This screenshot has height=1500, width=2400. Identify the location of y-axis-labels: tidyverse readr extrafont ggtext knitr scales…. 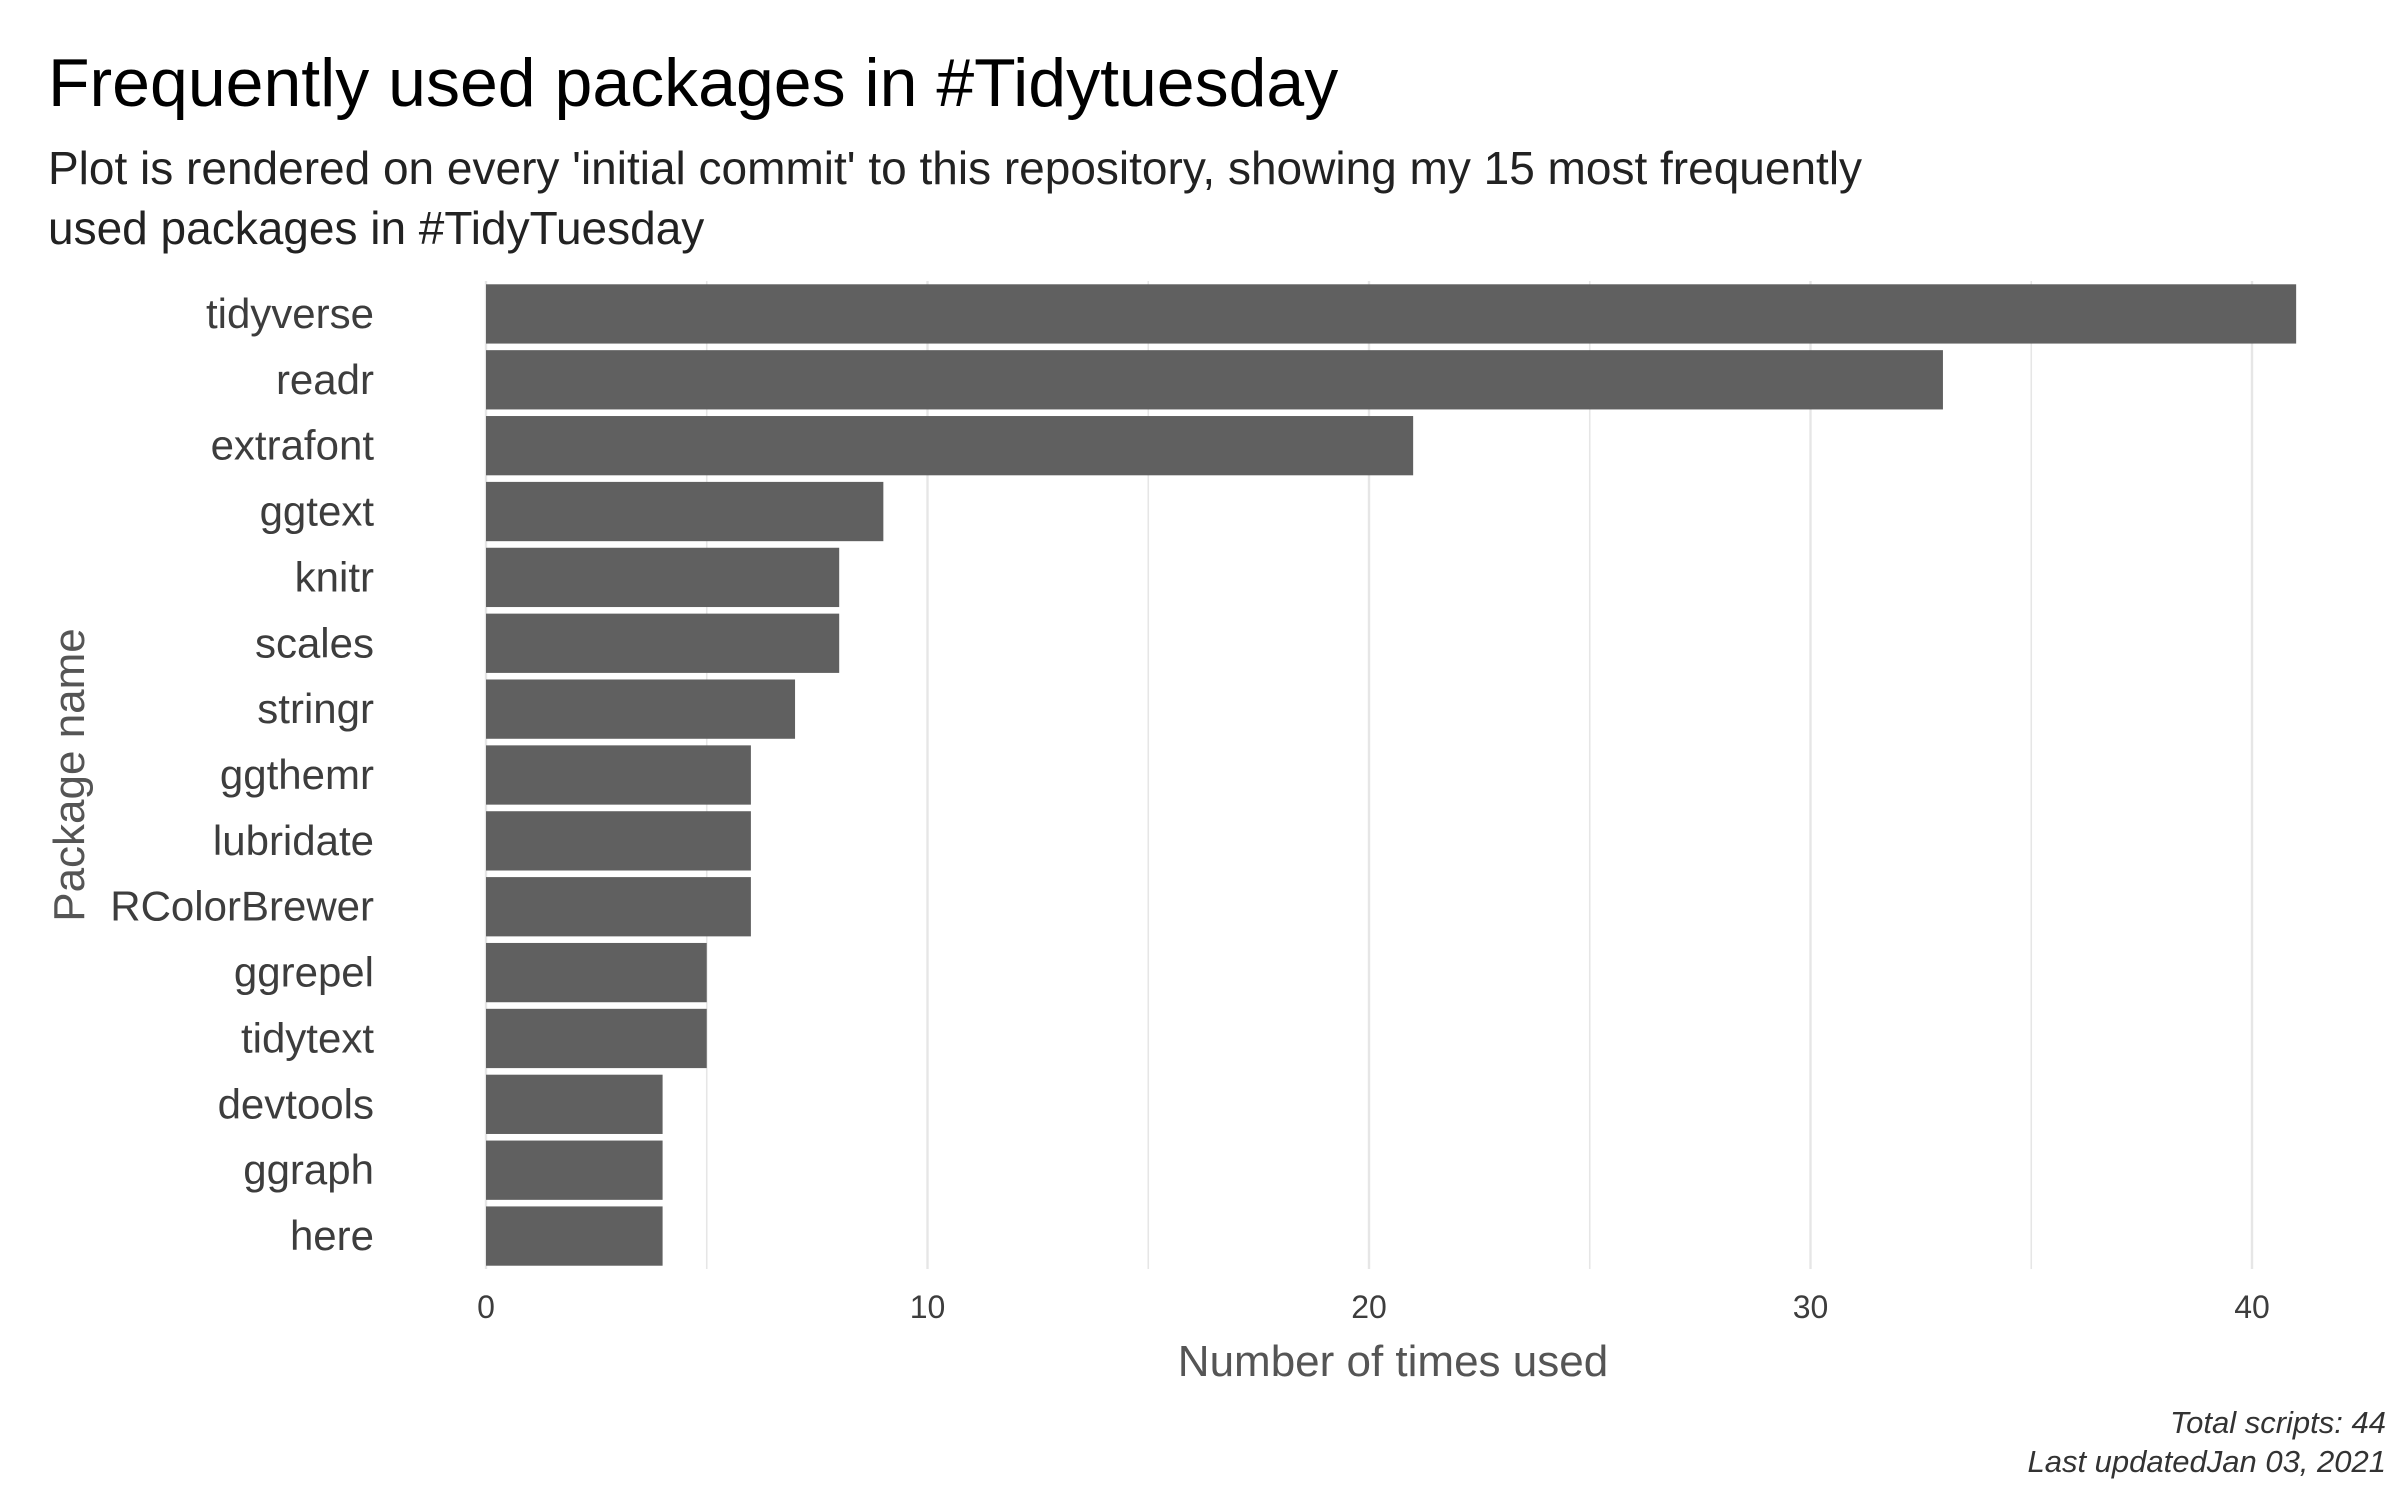
(242, 774).